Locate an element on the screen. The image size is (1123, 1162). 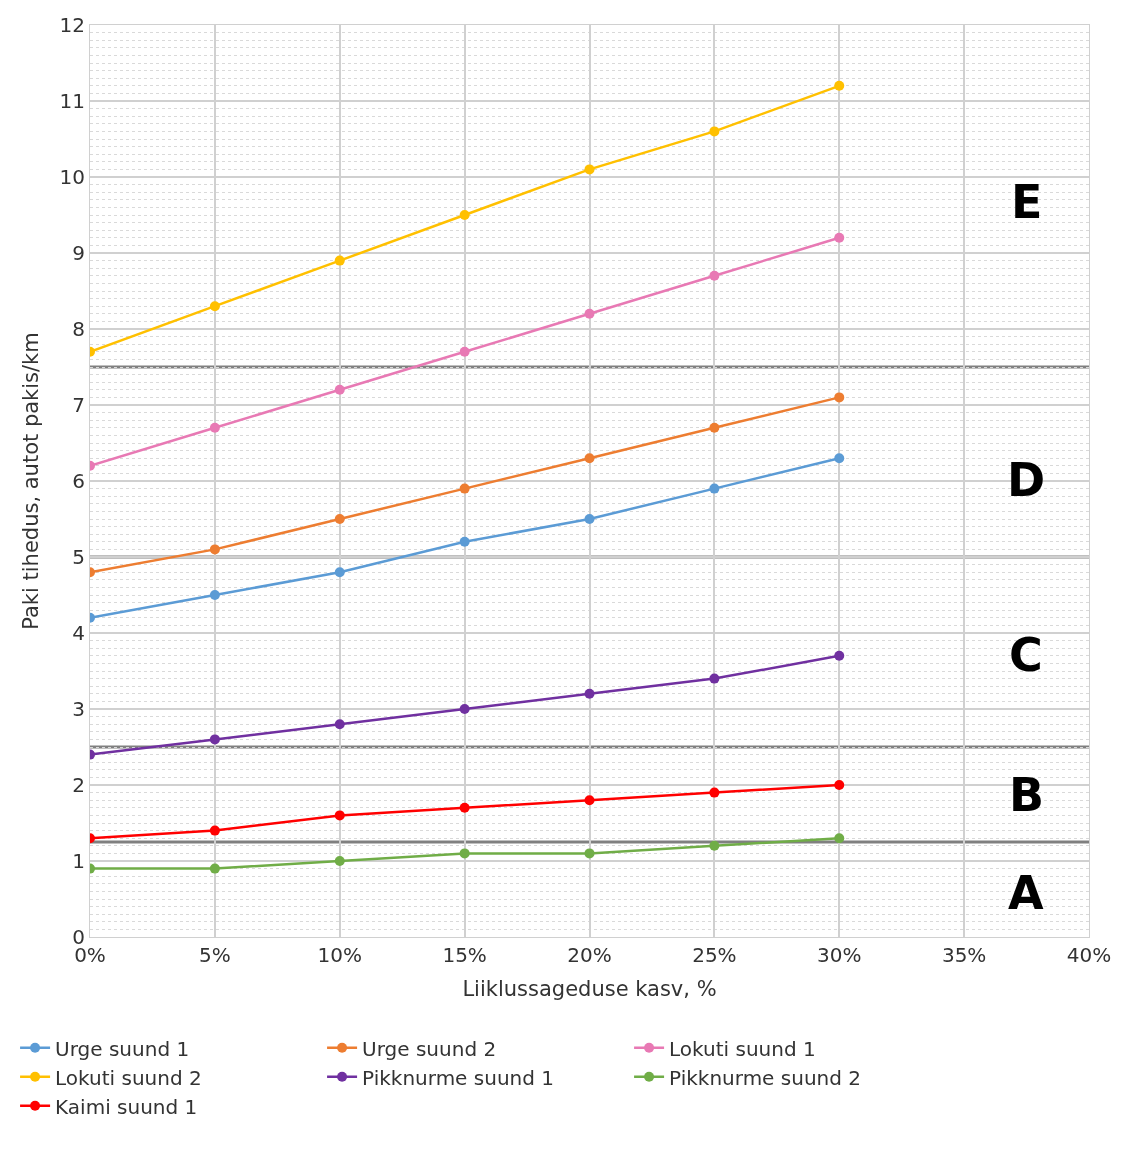
x-tick-label: 40% is located at coordinates (1089, 955).